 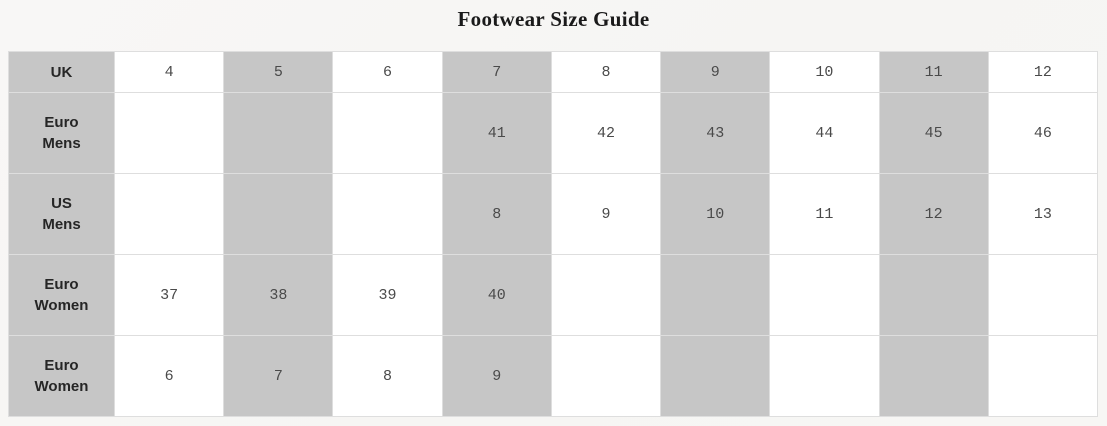 I want to click on size-cell: 4, so click(x=169, y=72).